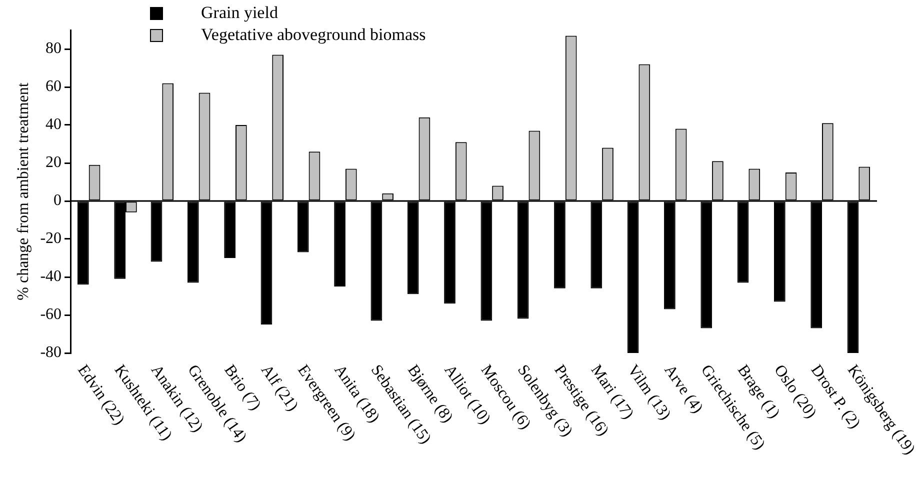  Describe the element at coordinates (51, 315) in the screenshot. I see `y-tick-label: -60` at that location.